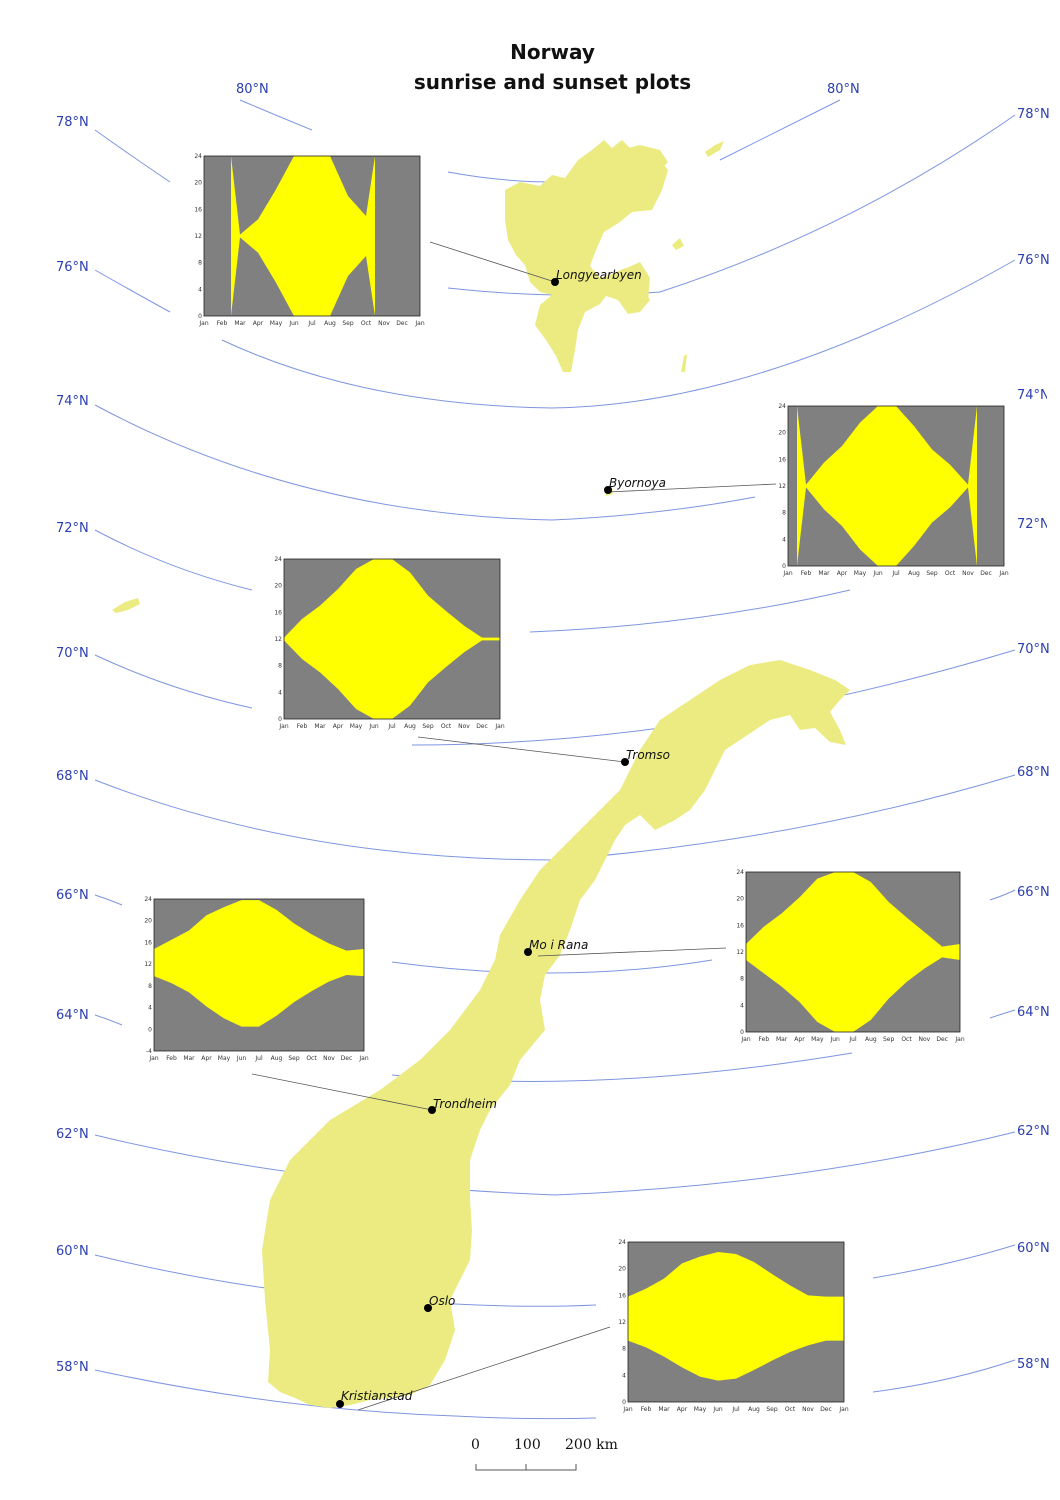  Describe the element at coordinates (72, 401) in the screenshot. I see `lat-label: 74°N` at that location.